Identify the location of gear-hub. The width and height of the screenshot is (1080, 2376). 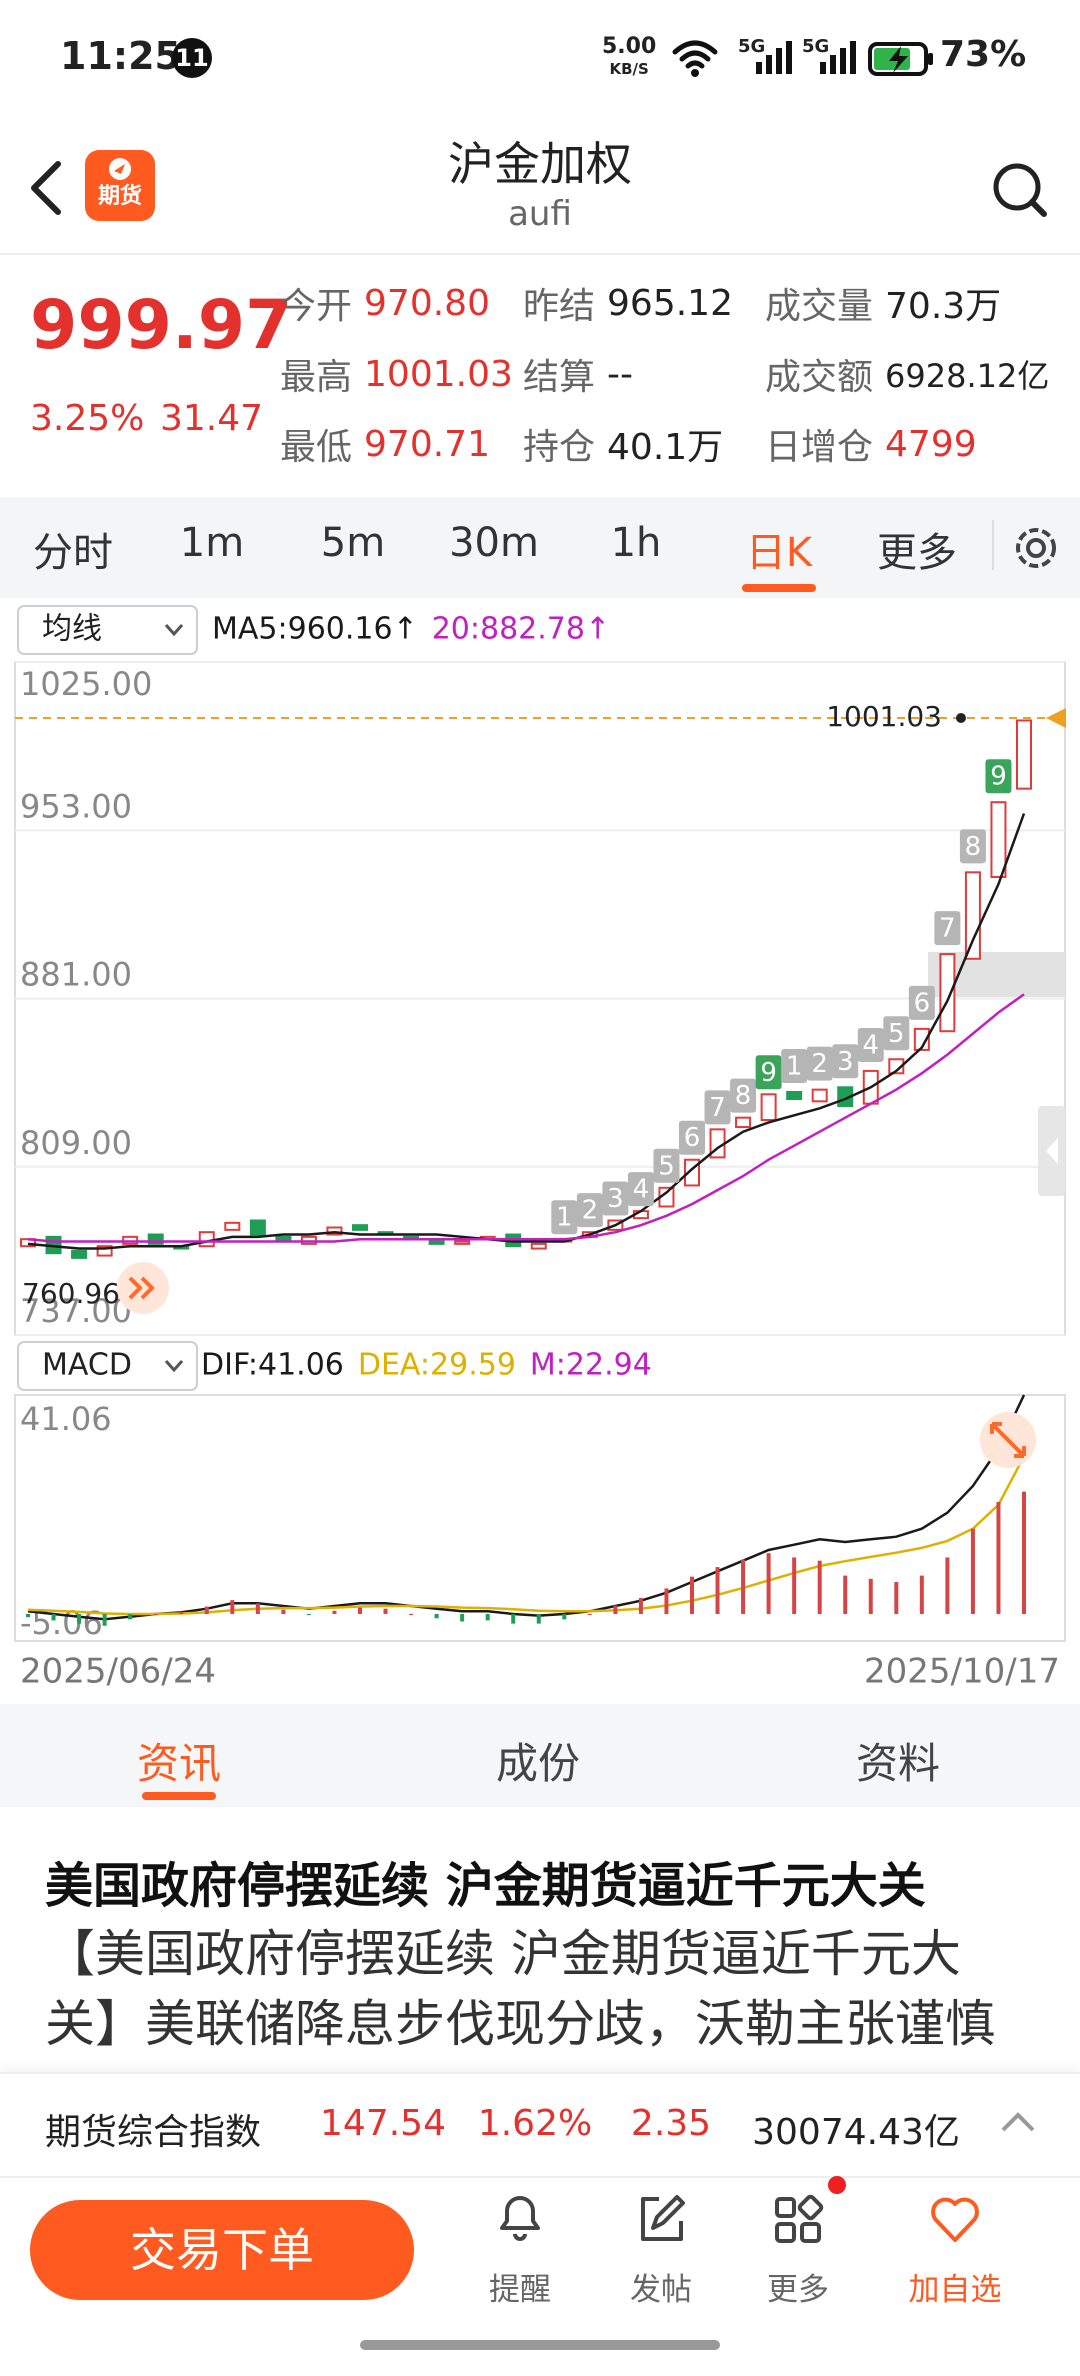
(1036, 548).